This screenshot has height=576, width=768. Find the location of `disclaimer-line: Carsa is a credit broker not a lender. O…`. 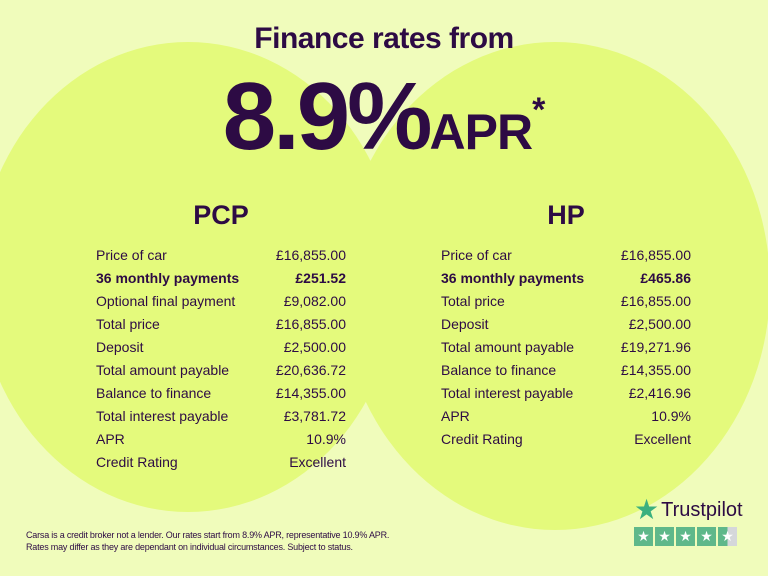

disclaimer-line: Carsa is a credit broker not a lender. O… is located at coordinates (208, 535).